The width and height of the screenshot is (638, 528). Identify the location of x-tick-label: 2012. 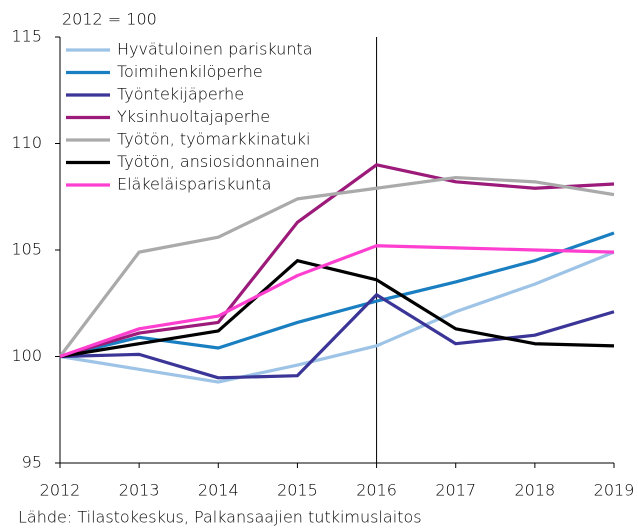
(60, 490).